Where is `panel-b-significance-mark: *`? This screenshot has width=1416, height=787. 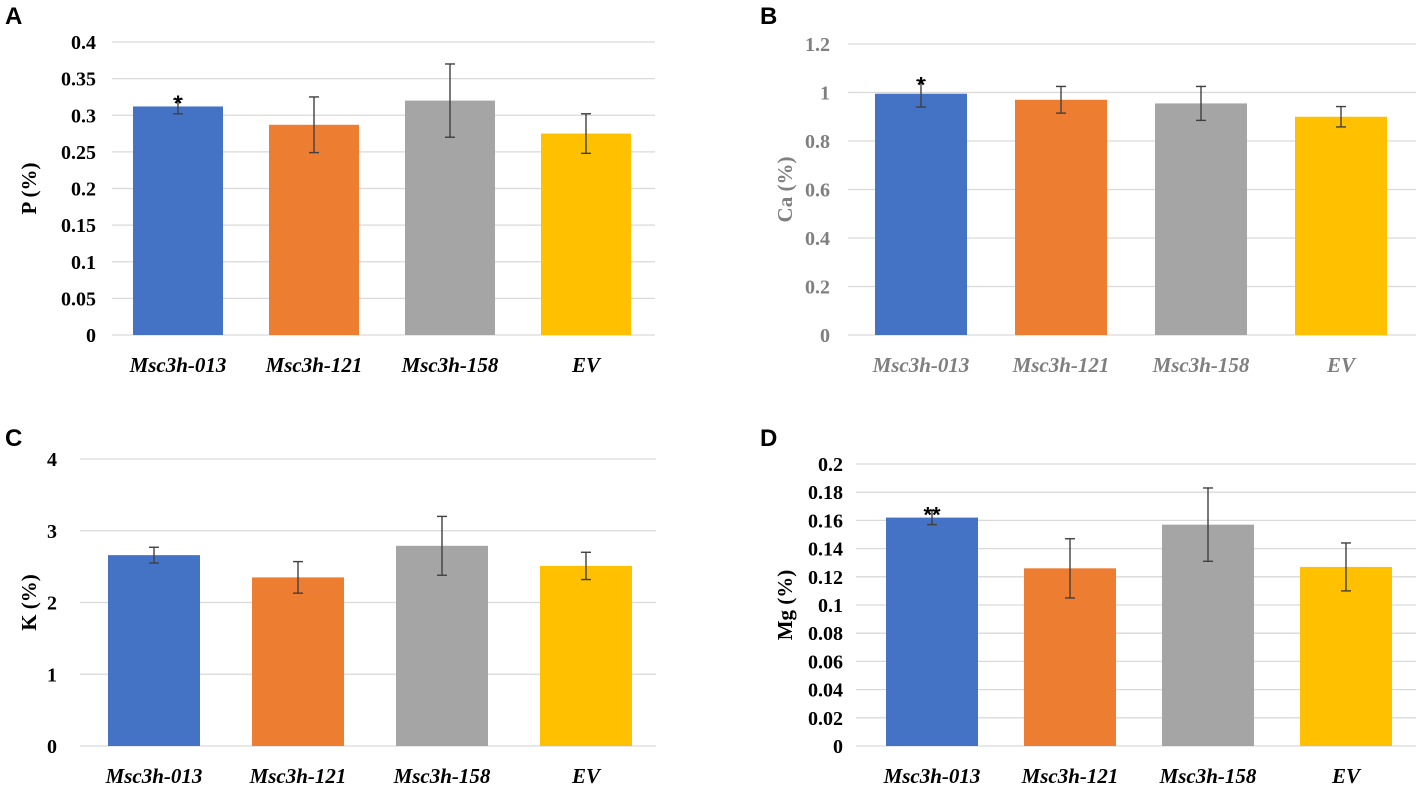
panel-b-significance-mark: * is located at coordinates (921, 84).